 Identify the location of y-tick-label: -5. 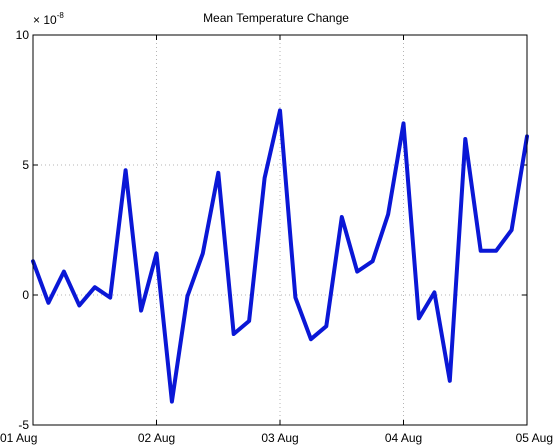
(23, 425).